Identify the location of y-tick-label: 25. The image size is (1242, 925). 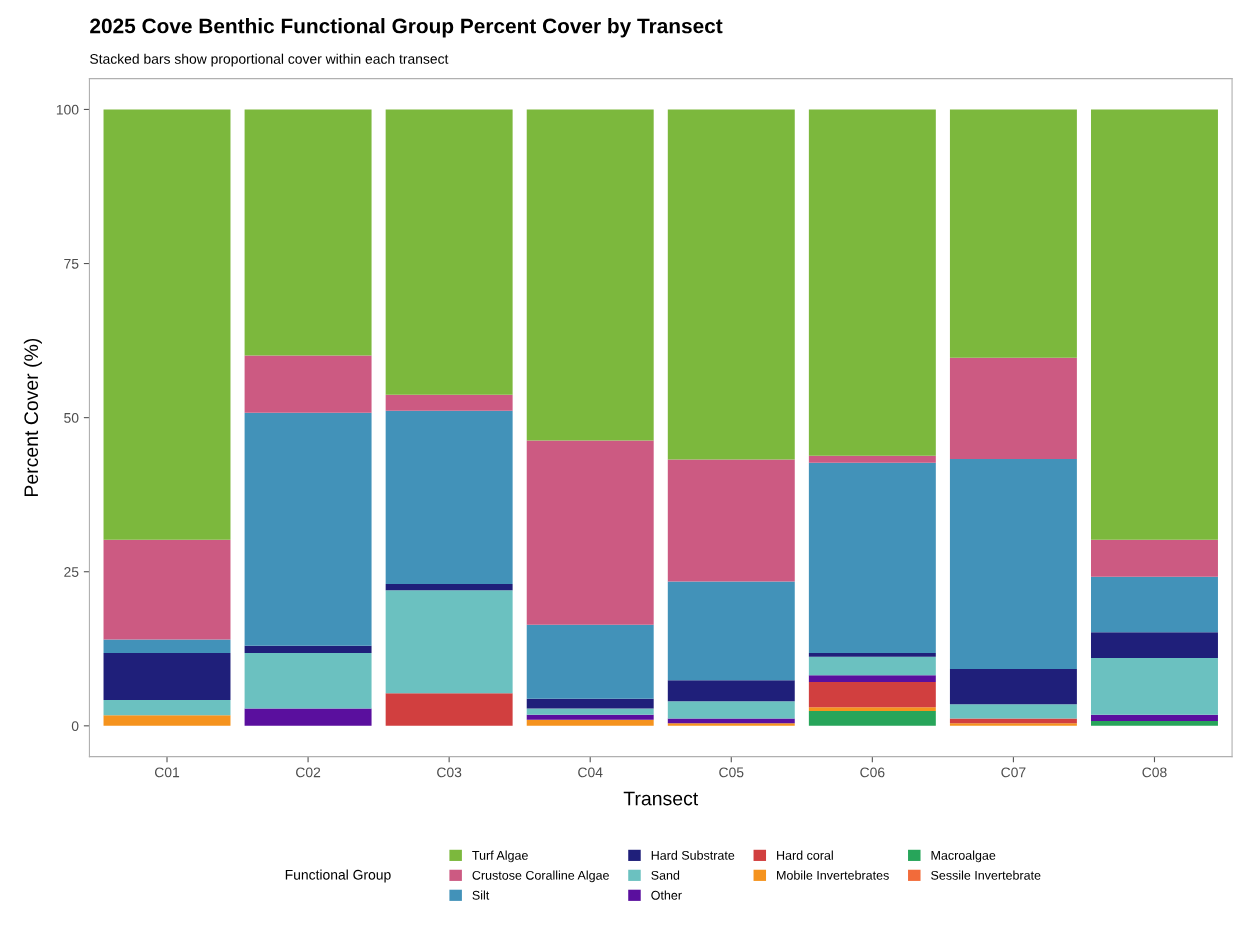
(71, 572).